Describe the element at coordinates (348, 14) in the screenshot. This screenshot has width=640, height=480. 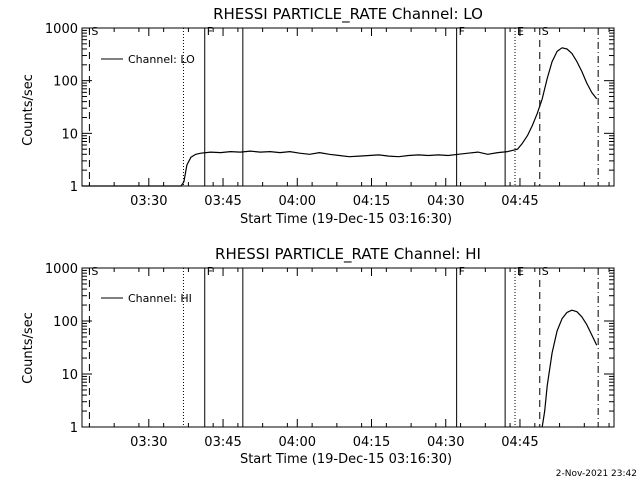
I see `lo-chart-title: RHESSI PARTICLE_RATE Channel: LO` at that location.